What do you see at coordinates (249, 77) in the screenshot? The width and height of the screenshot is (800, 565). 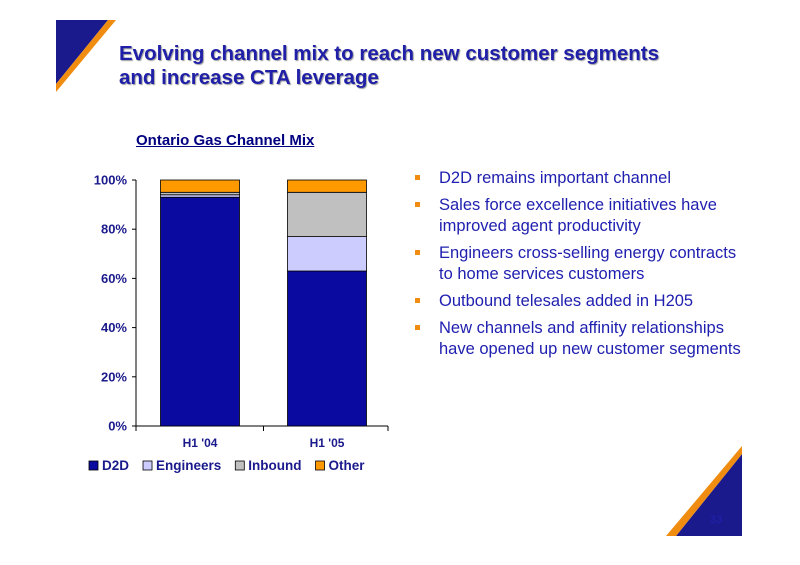 I see `slide-title-line-2: and increase CTA leverage` at bounding box center [249, 77].